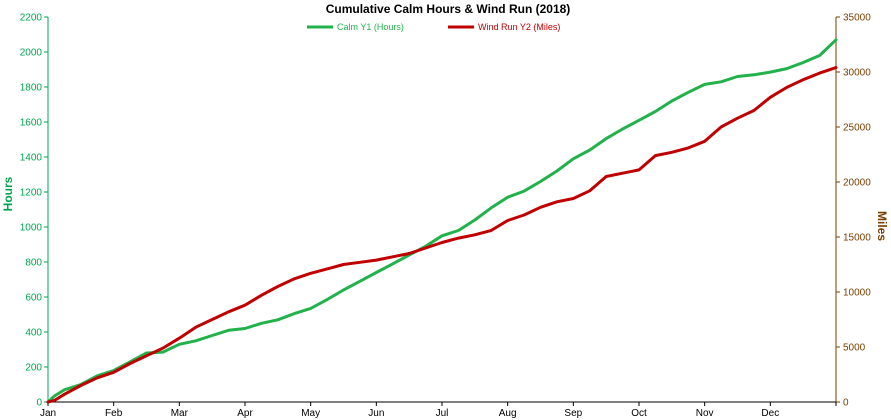 Image resolution: width=891 pixels, height=420 pixels. I want to click on y2-tick-label: 35000, so click(857, 18).